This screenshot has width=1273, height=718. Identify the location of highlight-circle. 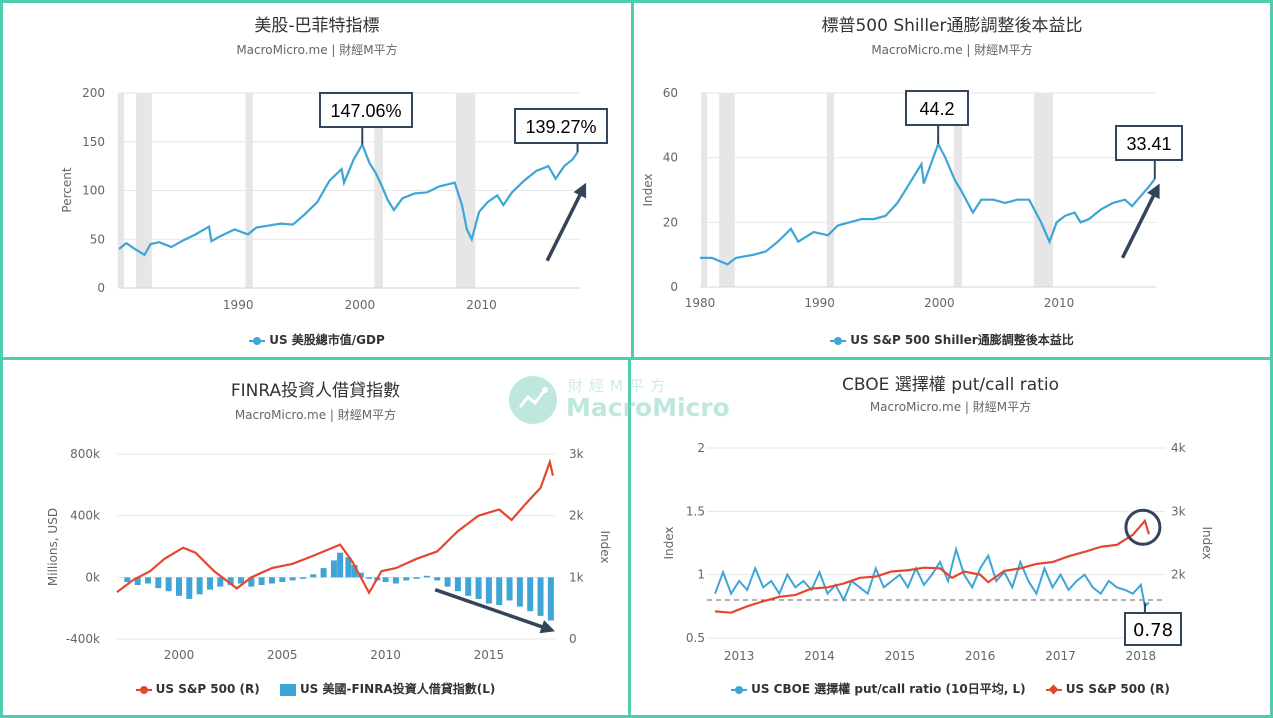
(1143, 527).